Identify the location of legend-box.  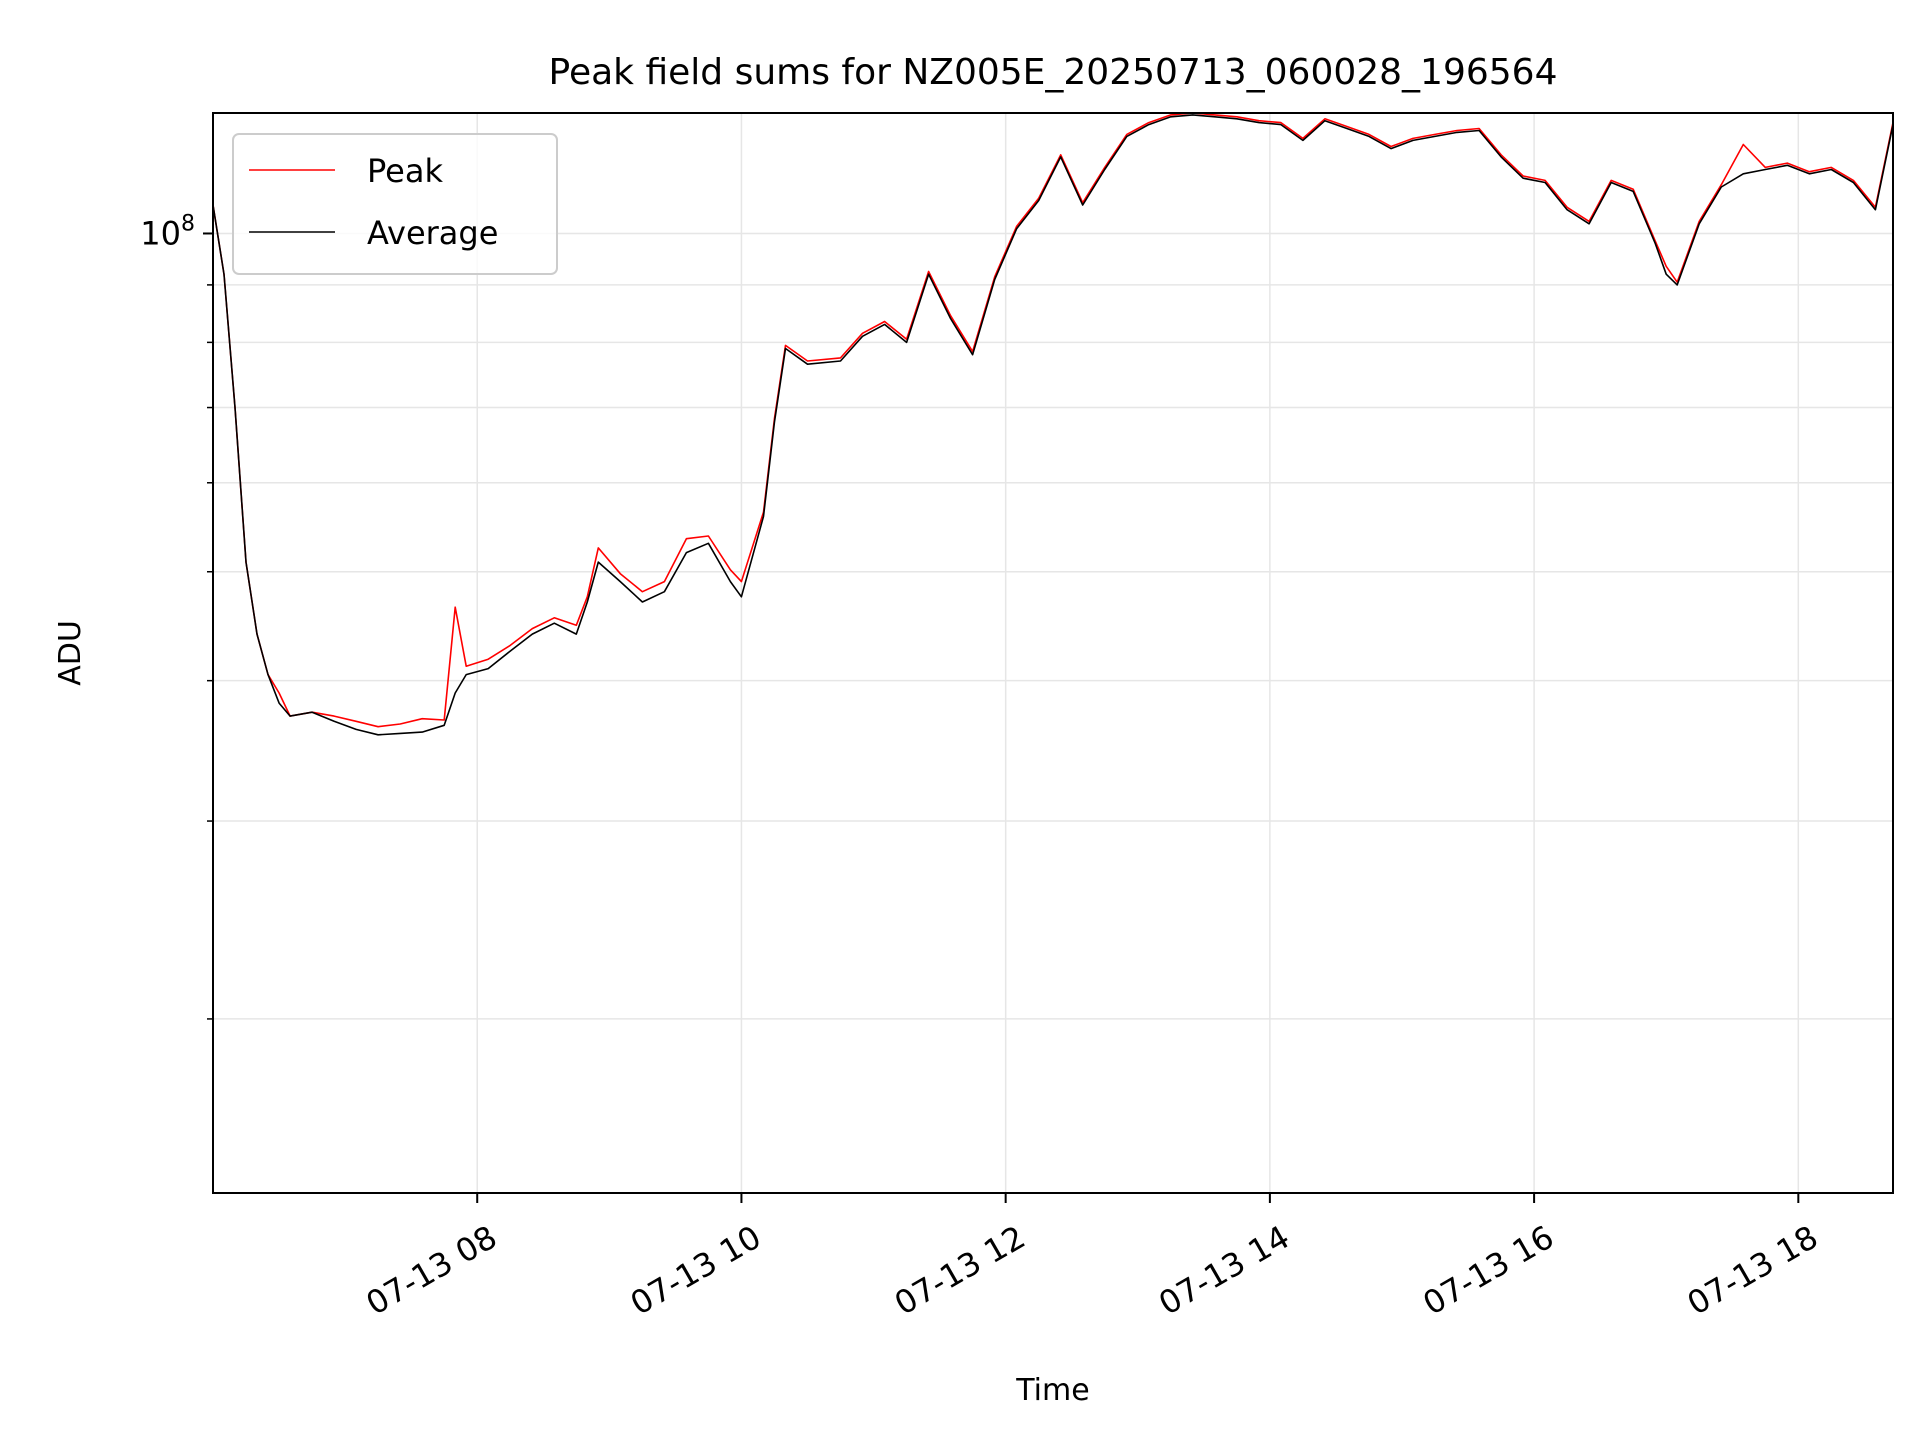
(395, 204).